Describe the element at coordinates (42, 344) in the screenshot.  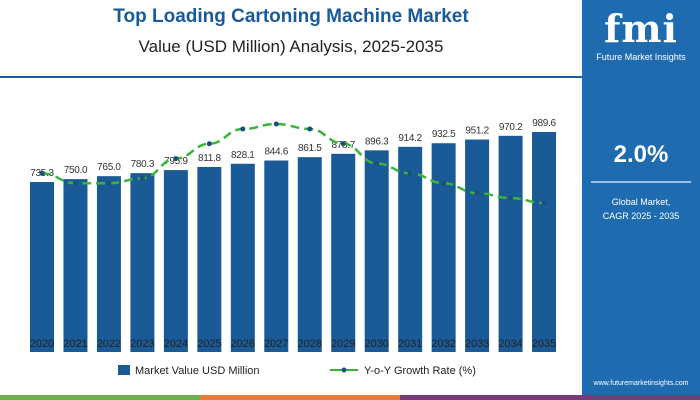
I see `x-tick-label: 2020` at that location.